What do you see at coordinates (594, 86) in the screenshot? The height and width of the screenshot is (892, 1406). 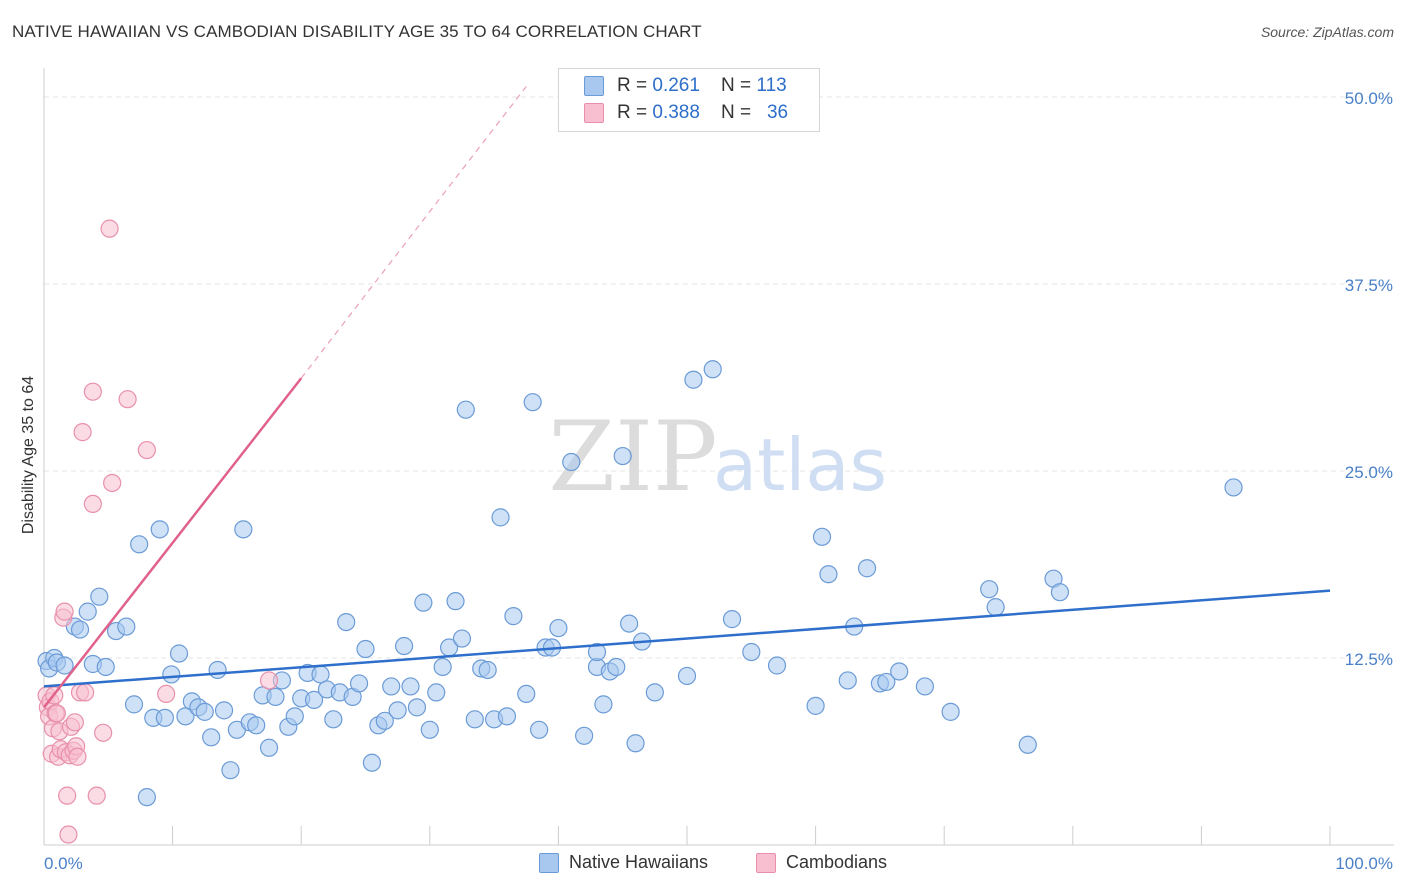 I see `legend-swatch-blue` at bounding box center [594, 86].